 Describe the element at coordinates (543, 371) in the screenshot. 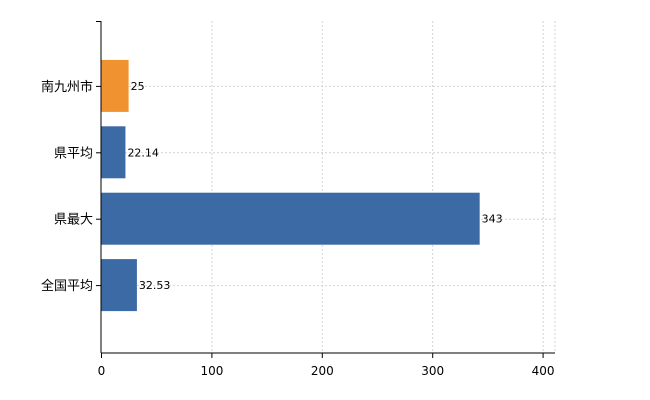

I see `x-tick-label: 400` at that location.